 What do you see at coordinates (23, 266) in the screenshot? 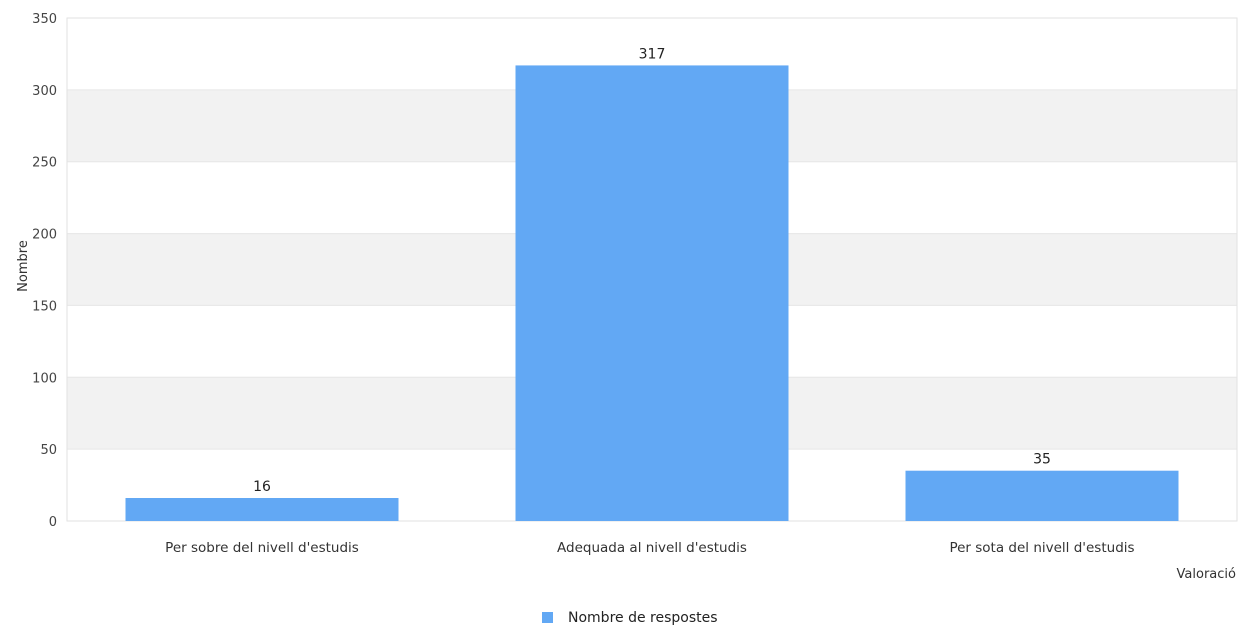
I see `y-axis-title: Nombre` at bounding box center [23, 266].